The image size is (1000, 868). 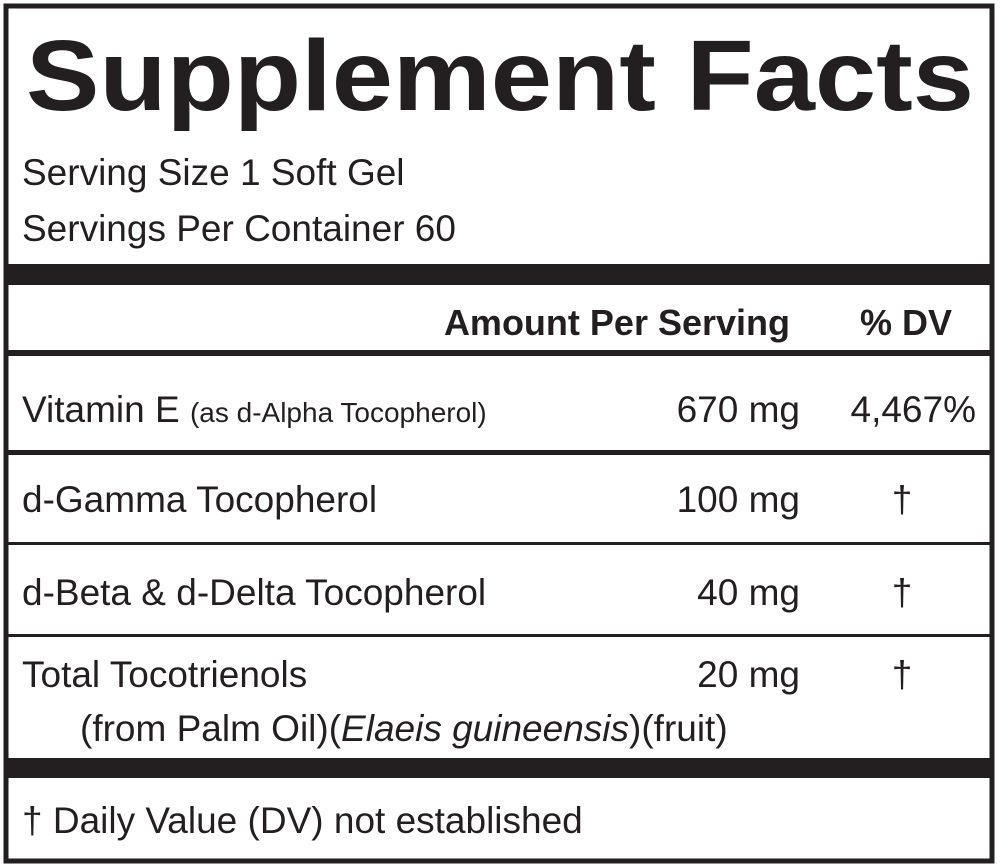 I want to click on dv: 4,467%, so click(x=914, y=409).